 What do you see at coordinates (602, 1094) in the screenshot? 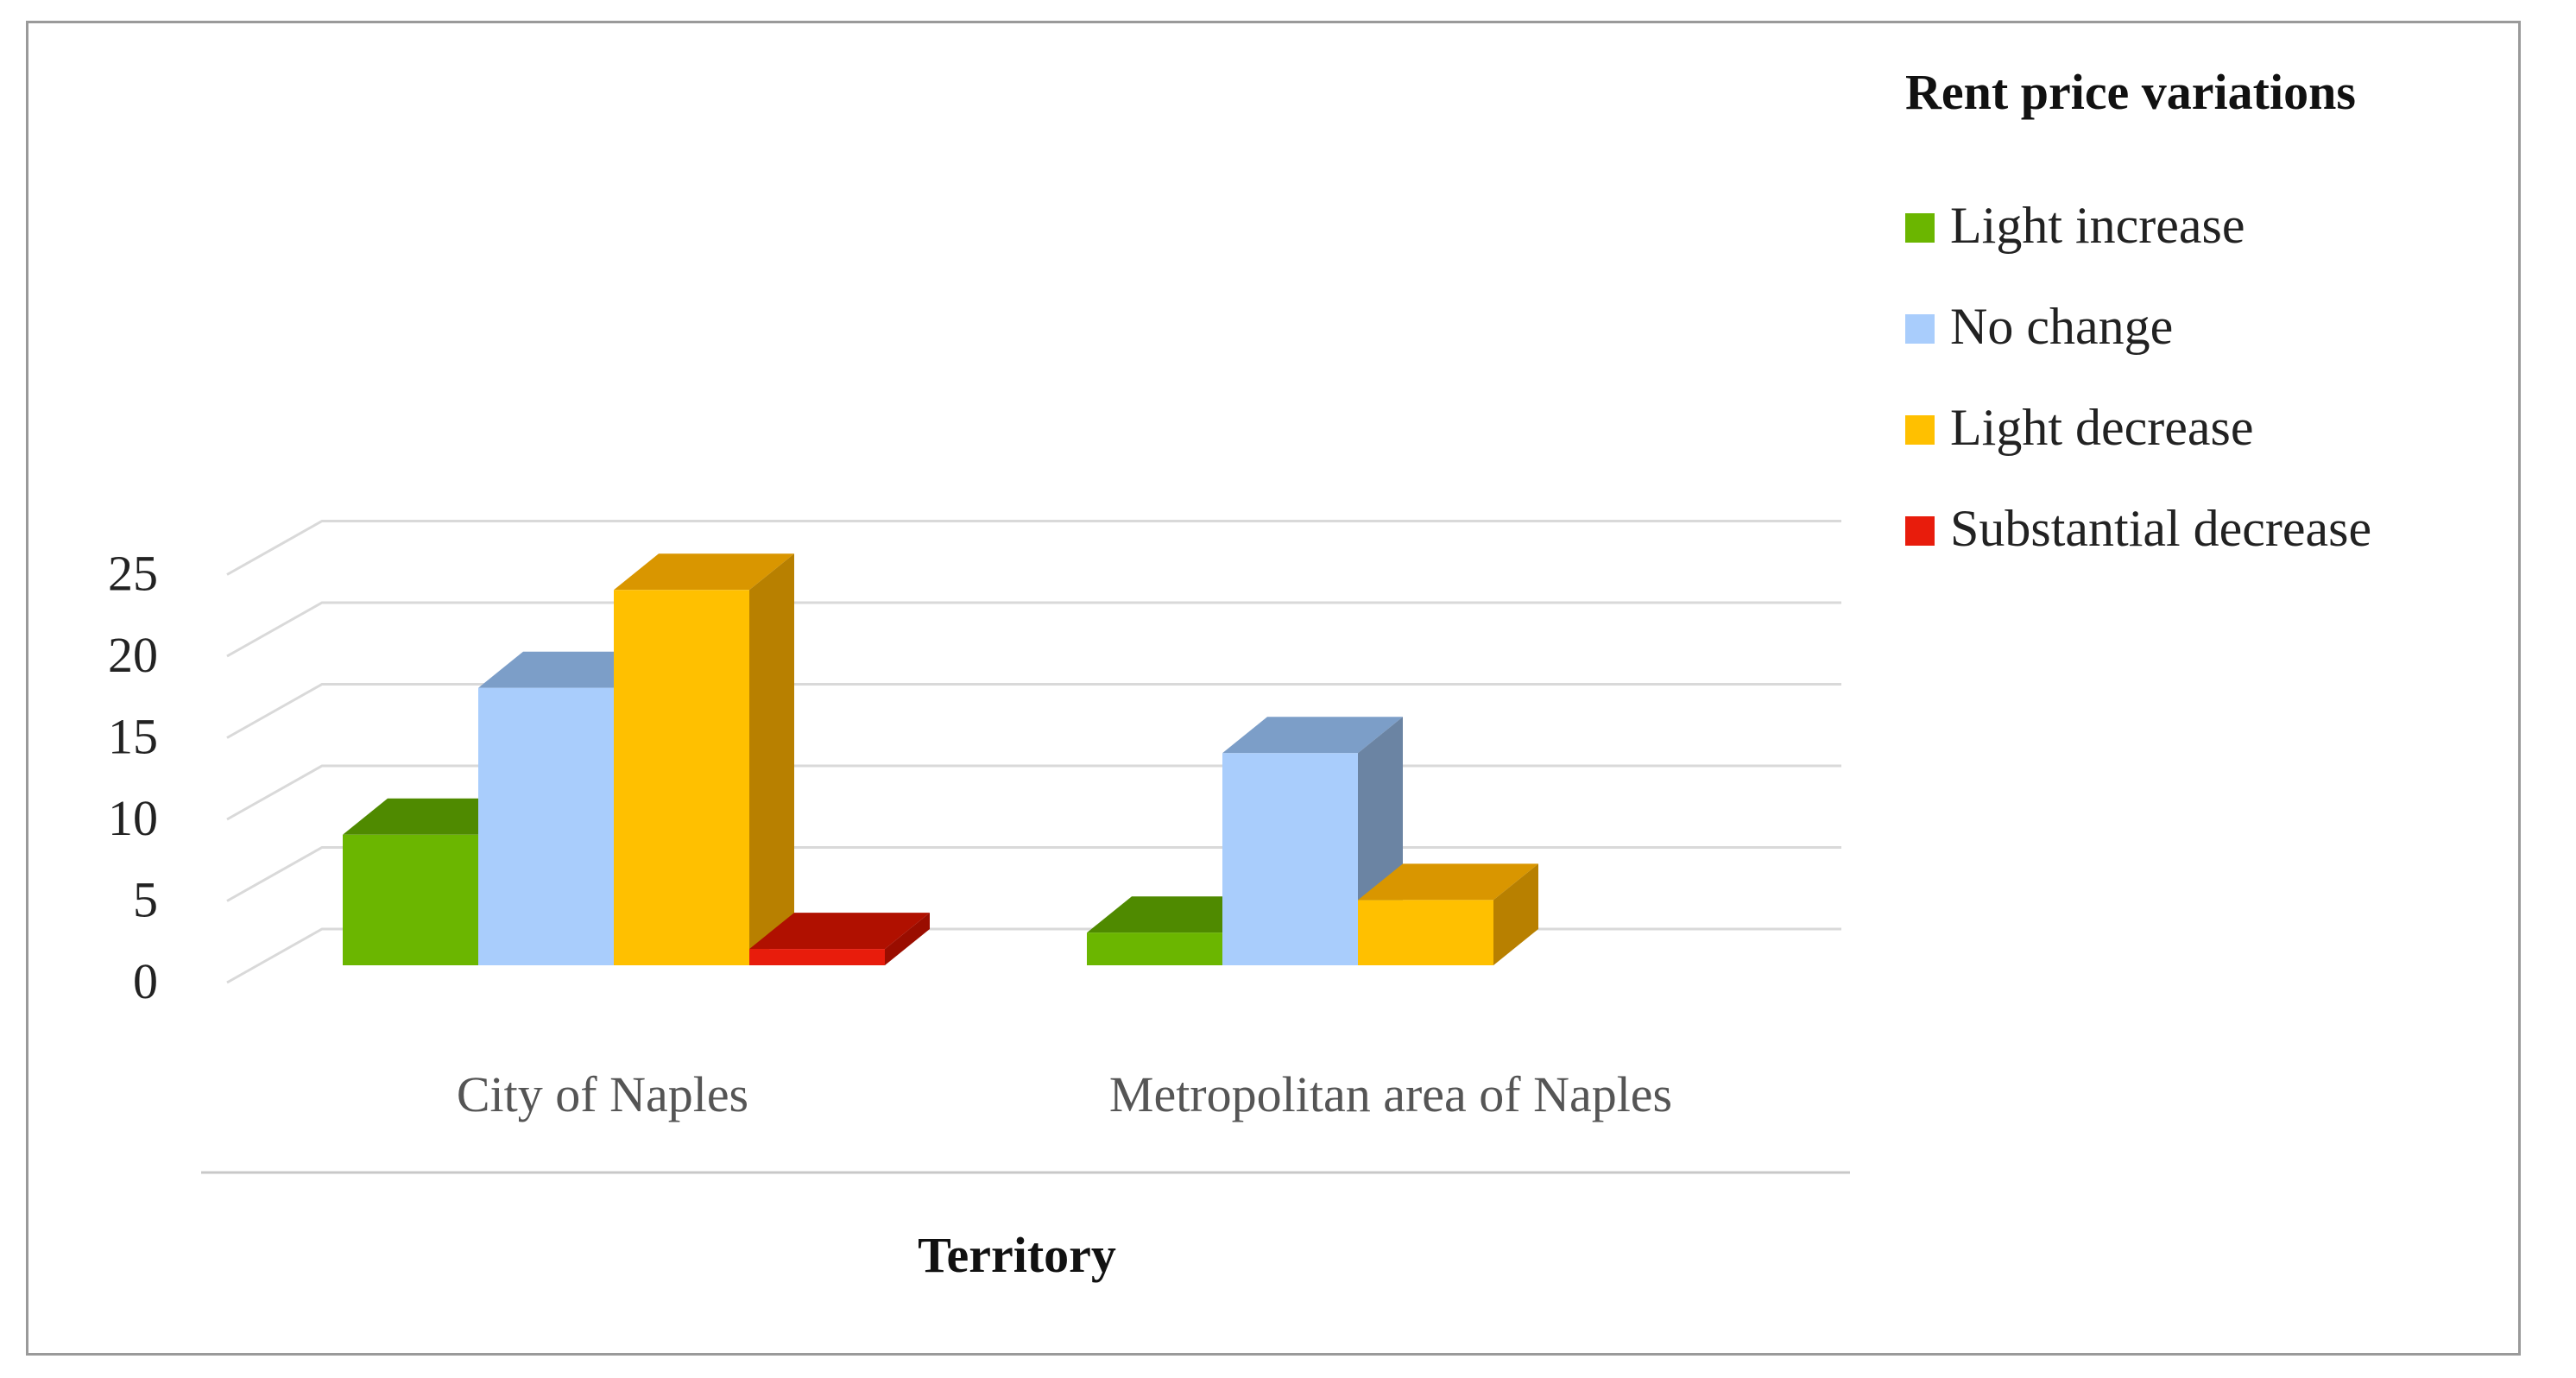
I see `x-category-label: City of Naples` at bounding box center [602, 1094].